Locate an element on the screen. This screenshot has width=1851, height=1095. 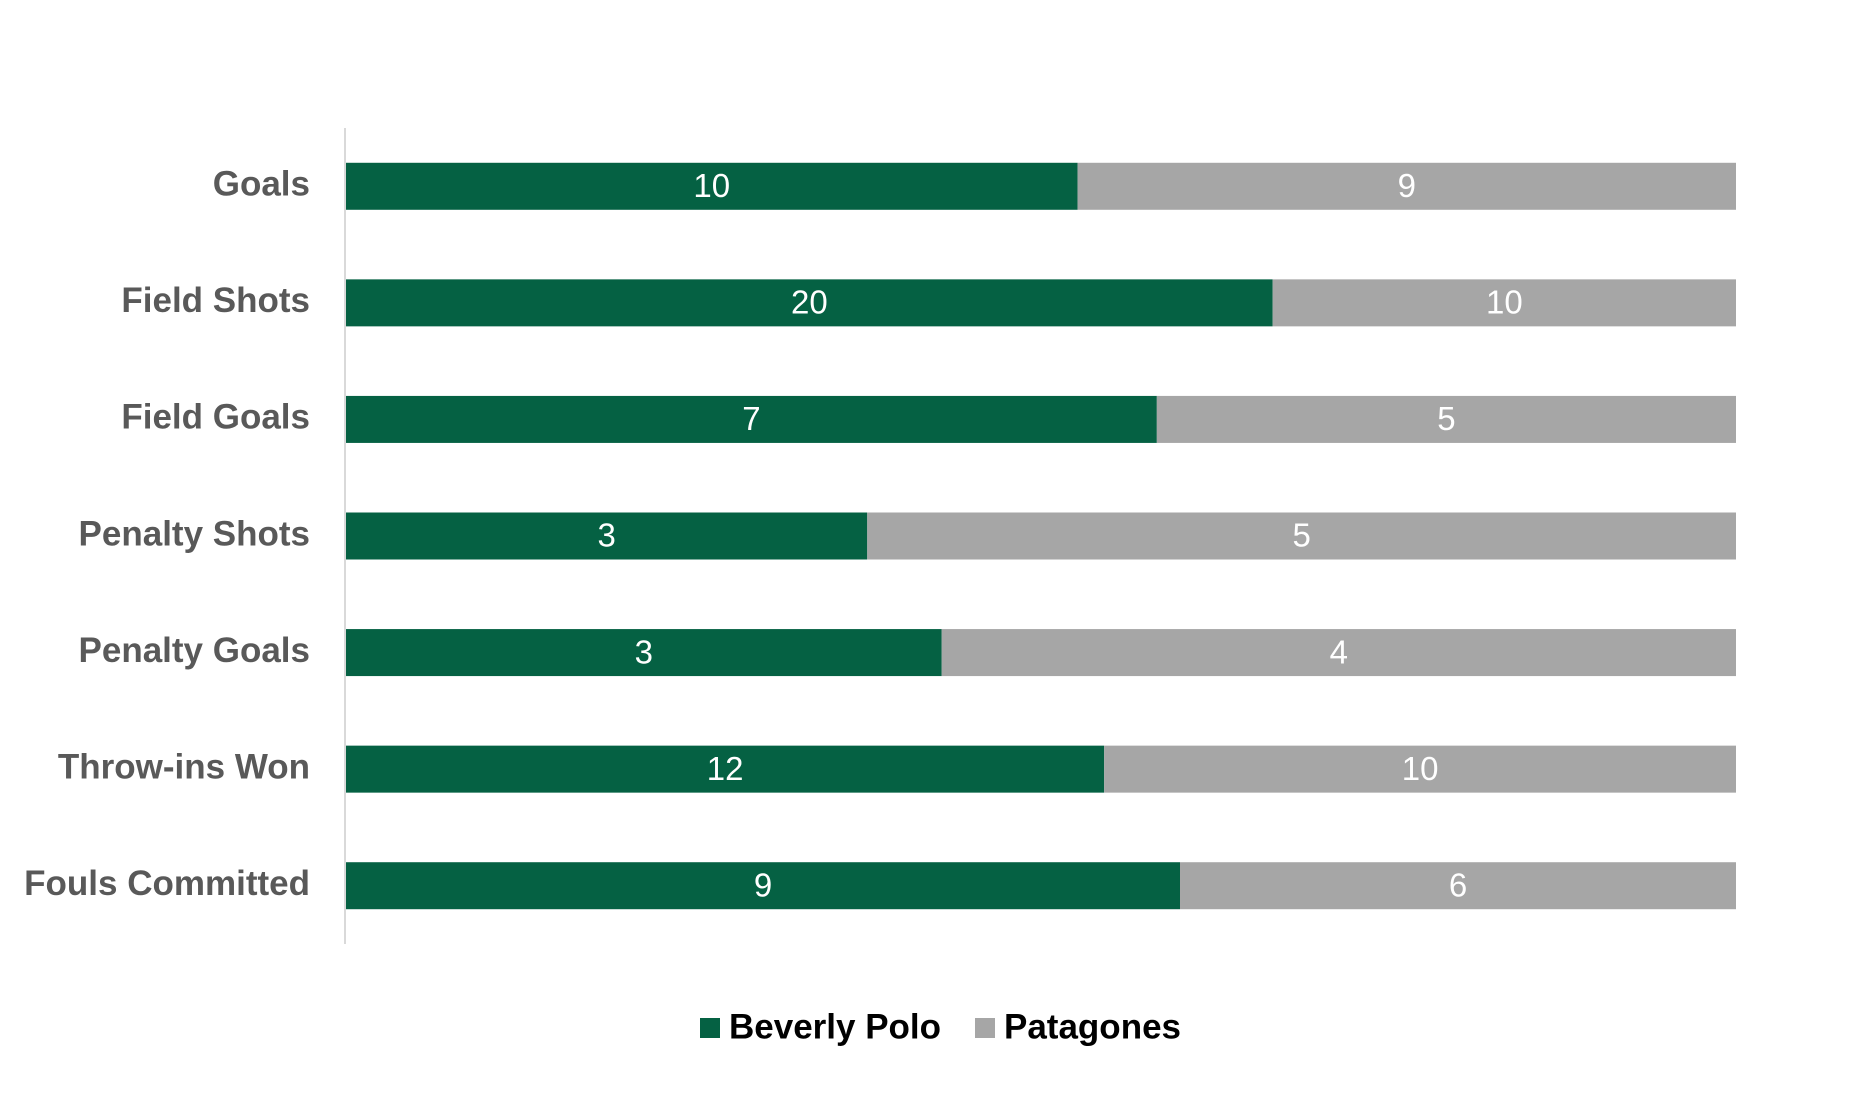
y-tick-label: Field Goals is located at coordinates (215, 417).